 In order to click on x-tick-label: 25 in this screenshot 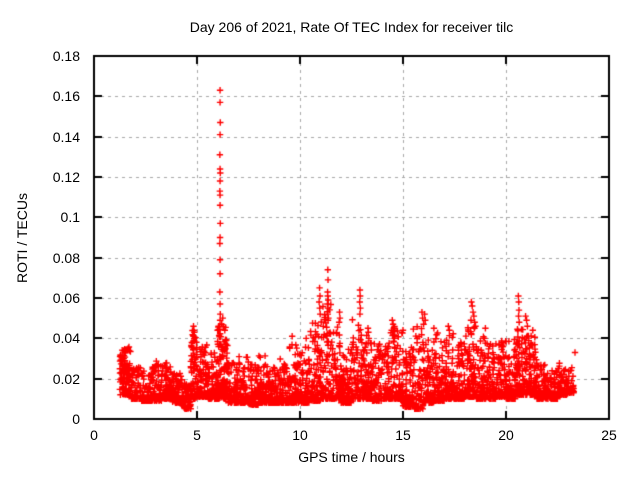, I will do `click(609, 435)`.